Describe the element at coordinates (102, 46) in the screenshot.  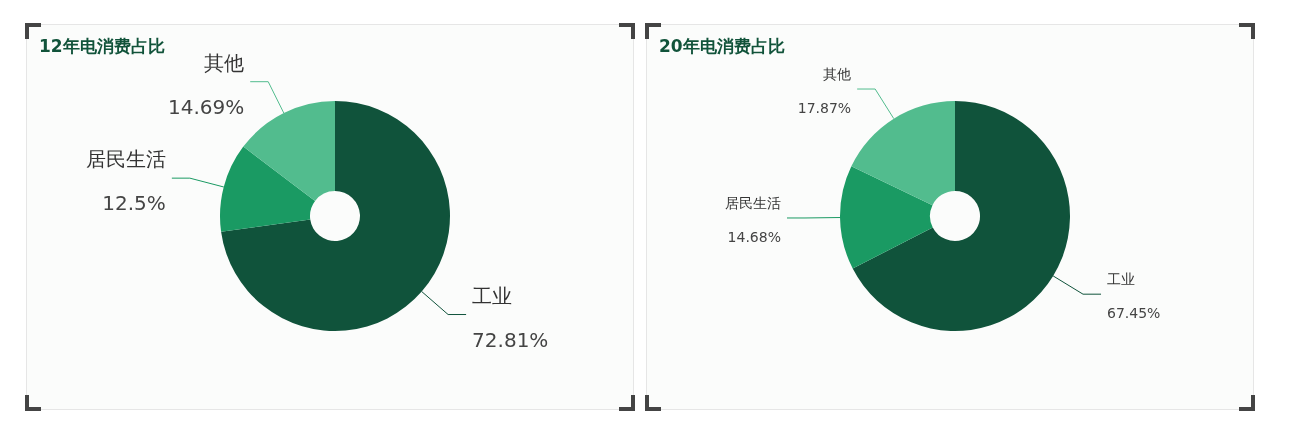
I see `chart-title: 12年电消费占比` at that location.